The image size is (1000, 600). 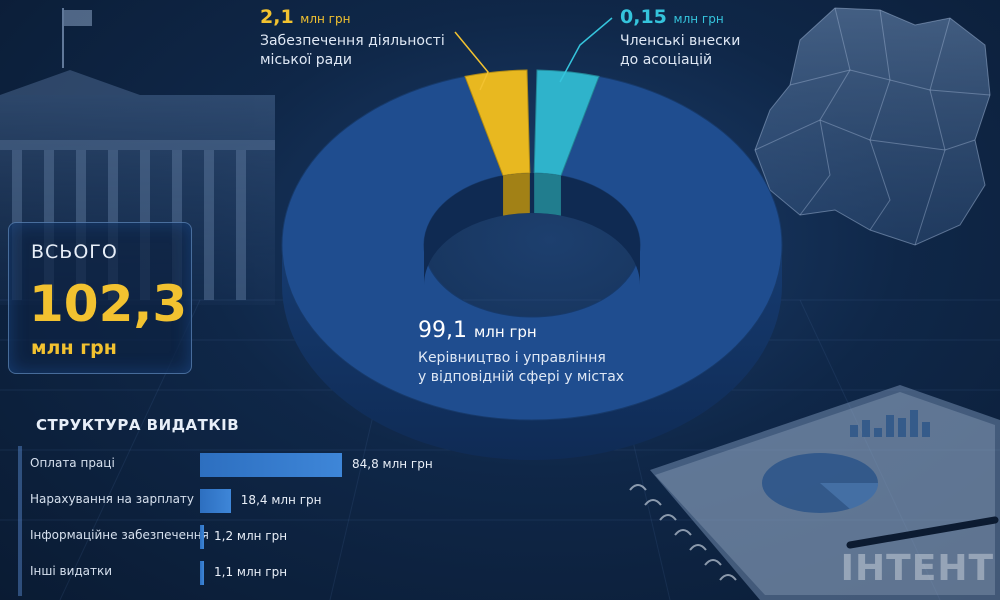 What do you see at coordinates (119, 535) in the screenshot?
I see `bar-category-label: Інформаційне забезпечення` at bounding box center [119, 535].